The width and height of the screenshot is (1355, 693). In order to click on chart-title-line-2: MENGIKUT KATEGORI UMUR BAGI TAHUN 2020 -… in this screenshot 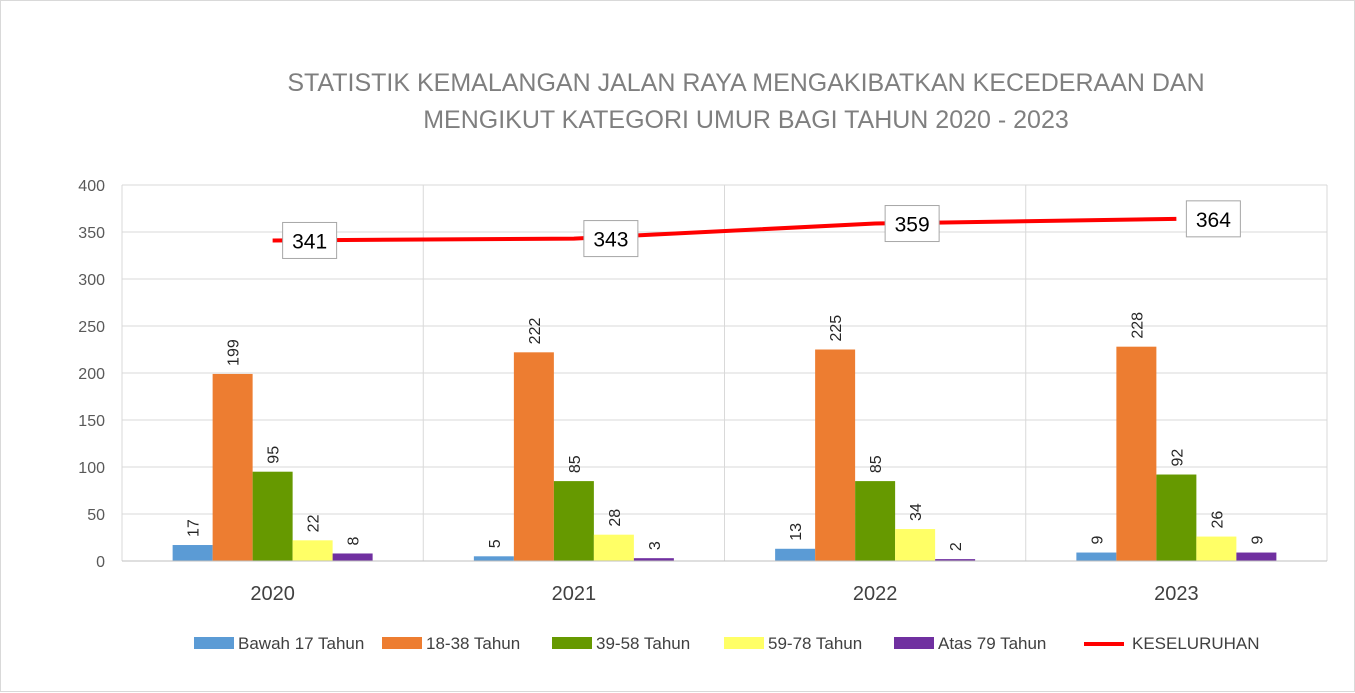, I will do `click(746, 120)`.